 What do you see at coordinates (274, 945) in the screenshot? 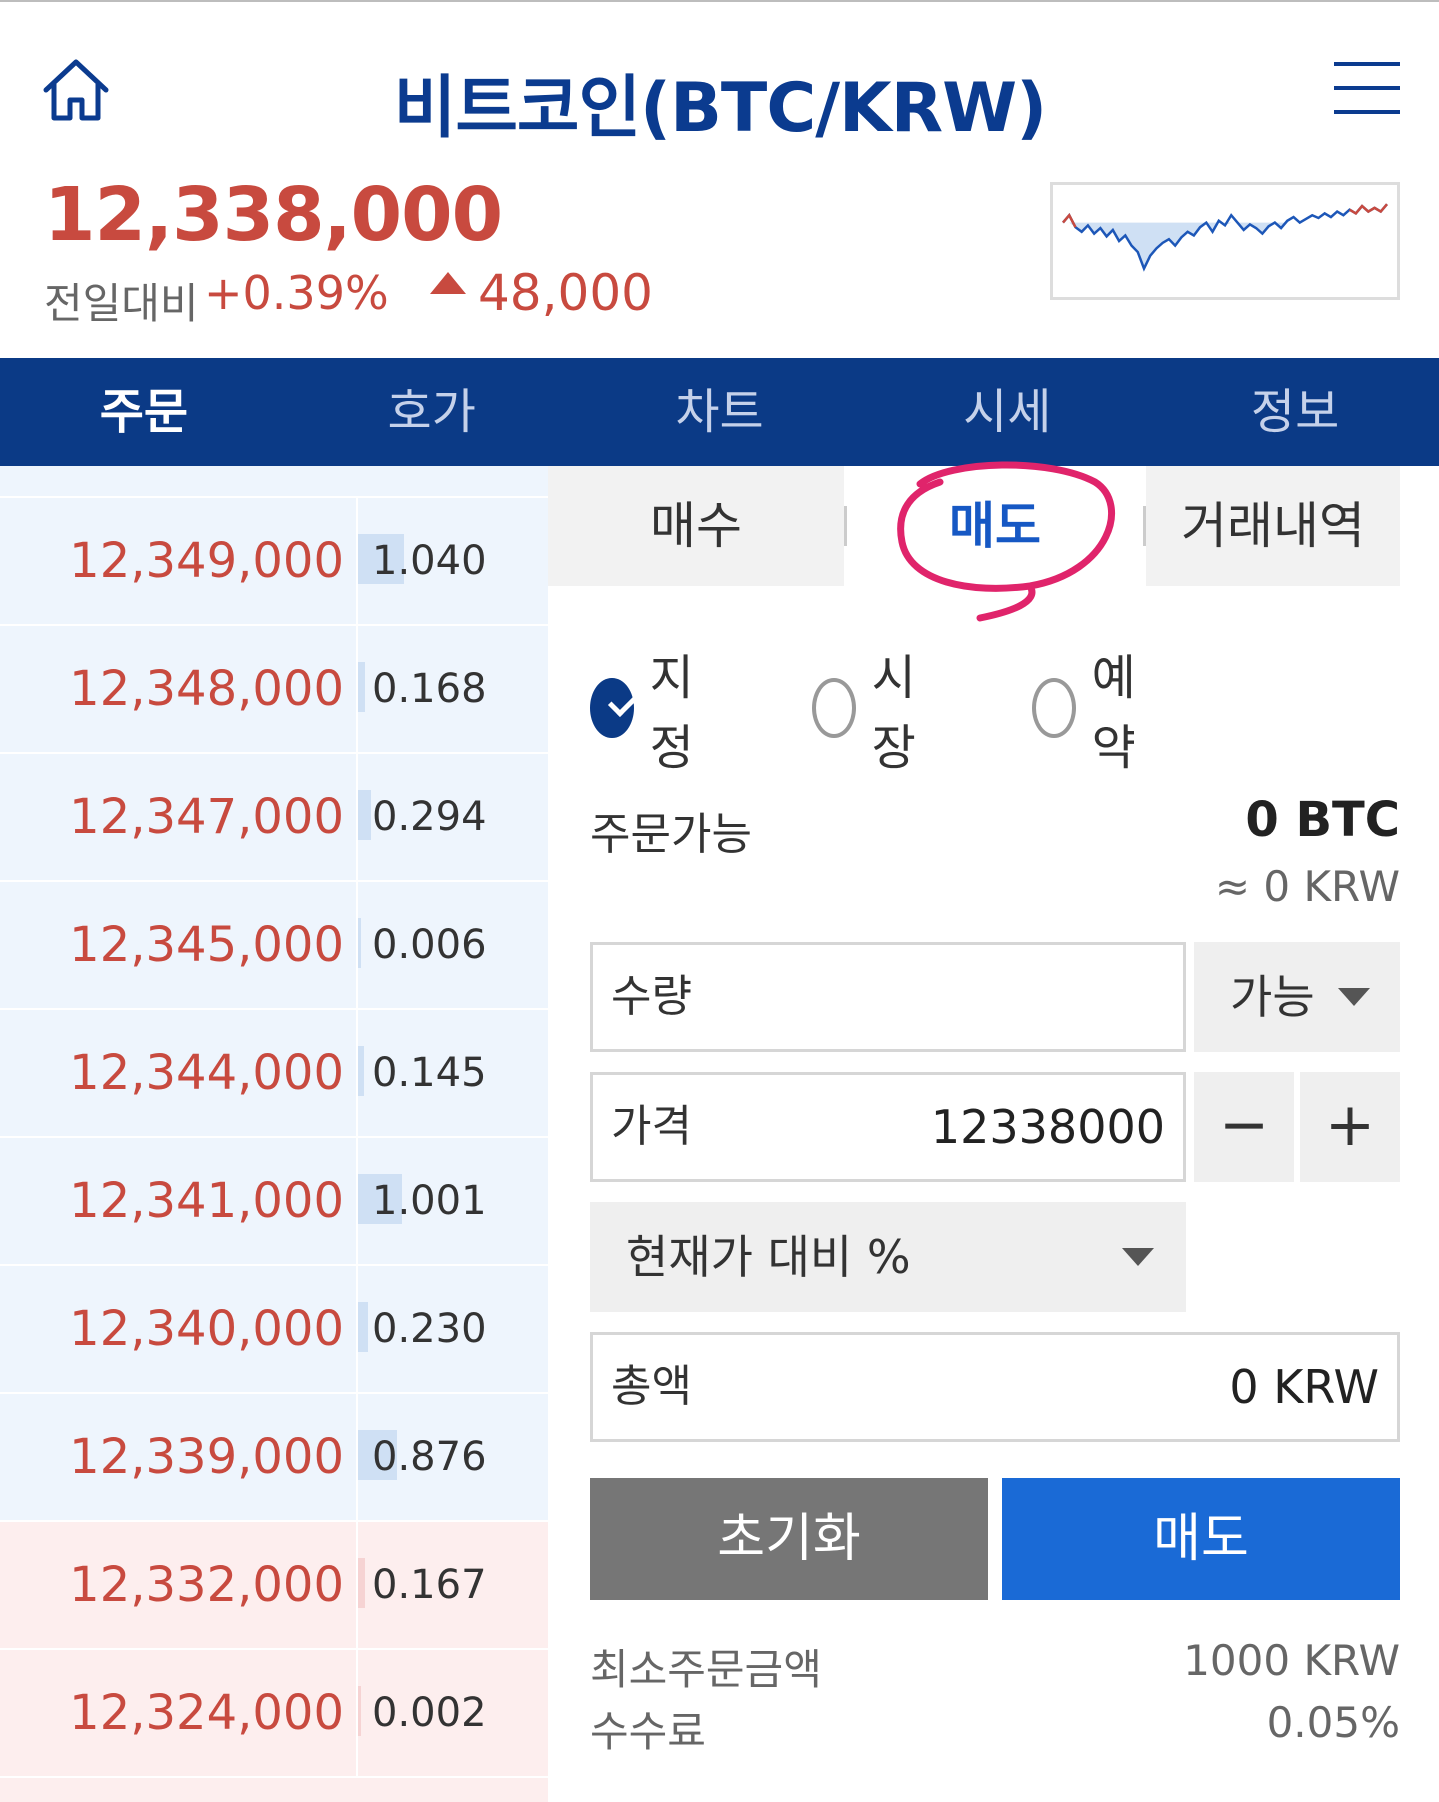
I see `orderbook-ask-row: 12,345,000 0.006` at bounding box center [274, 945].